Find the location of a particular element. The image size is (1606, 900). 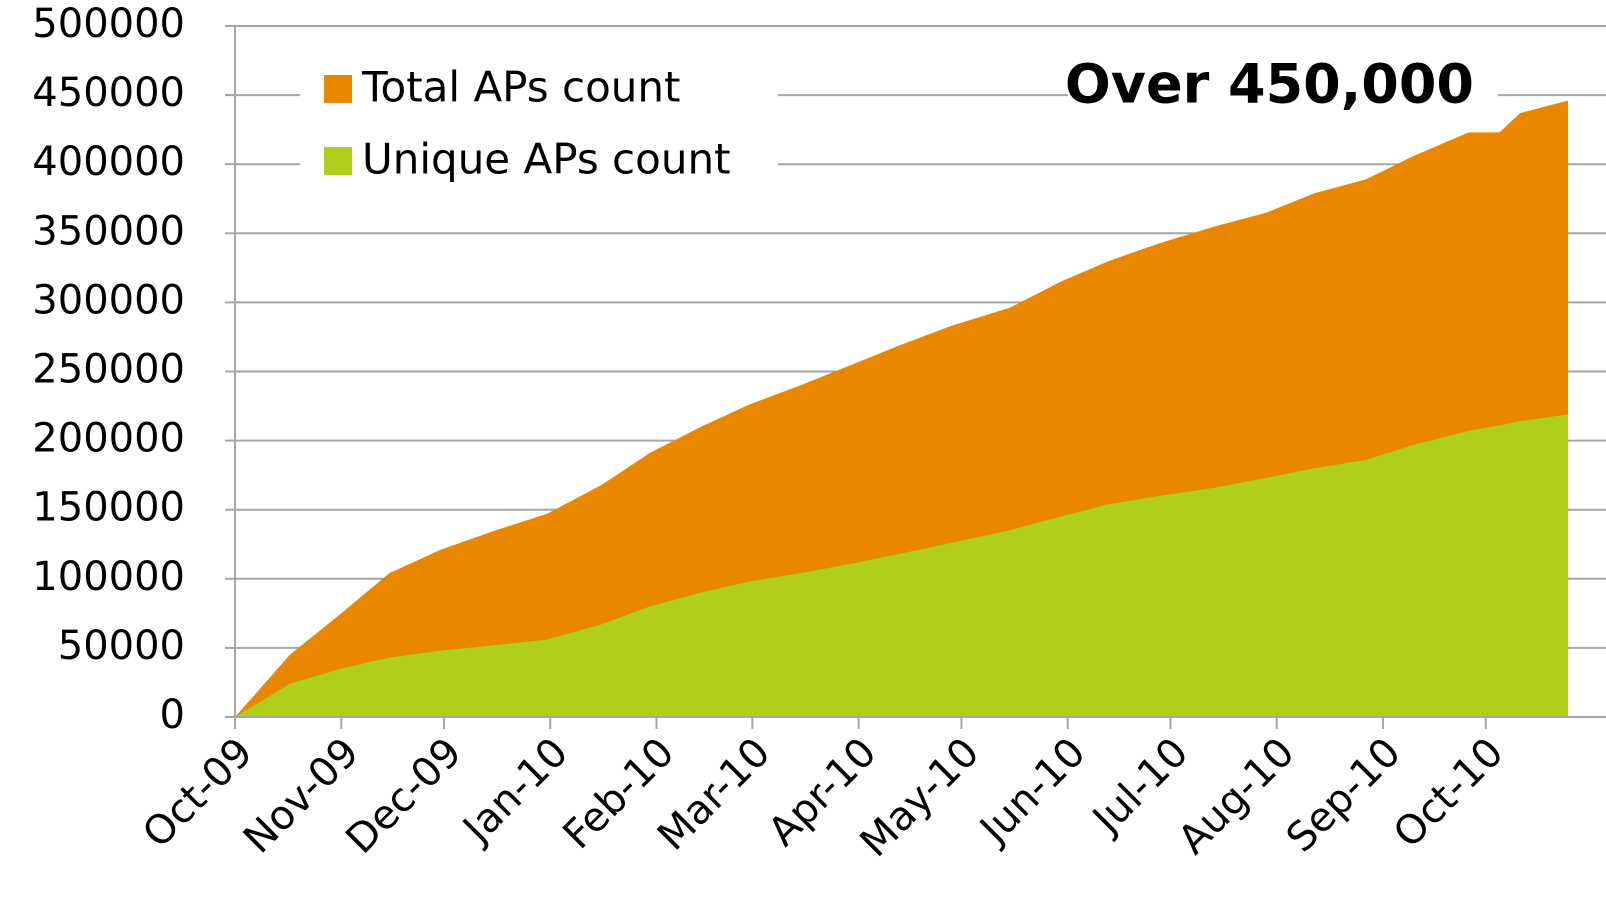

y-tick-label: 500000 is located at coordinates (108, 24).